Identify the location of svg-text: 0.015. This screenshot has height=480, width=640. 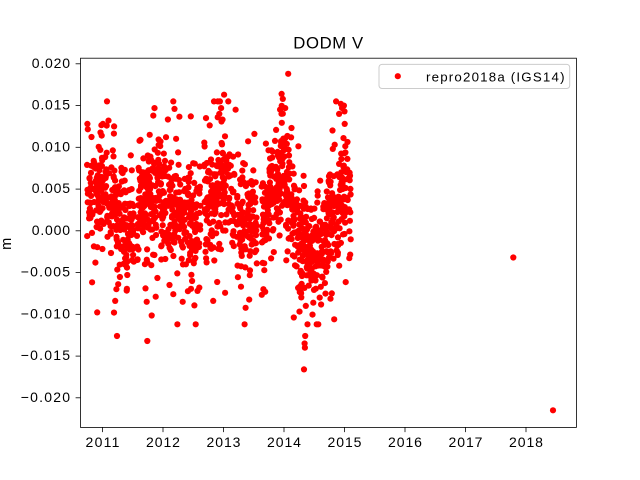
(51, 105).